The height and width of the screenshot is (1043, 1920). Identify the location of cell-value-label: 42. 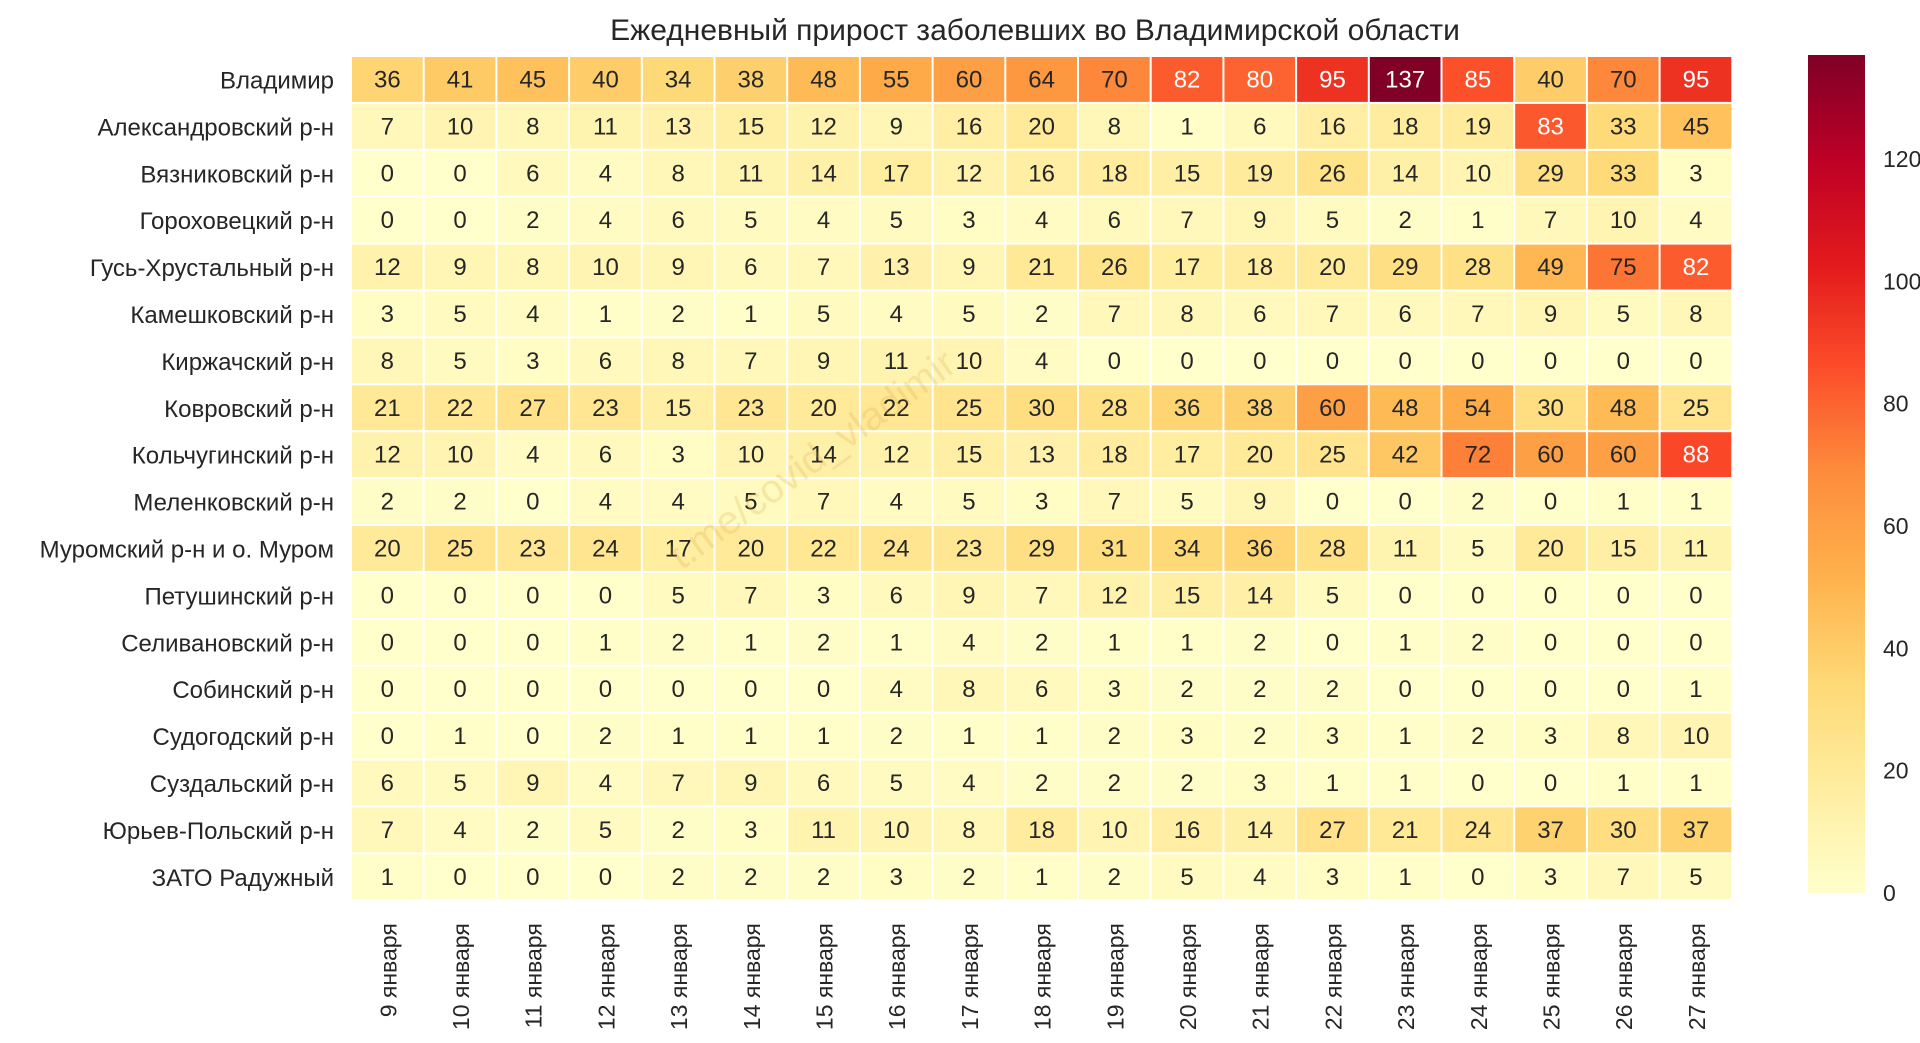
(1405, 455).